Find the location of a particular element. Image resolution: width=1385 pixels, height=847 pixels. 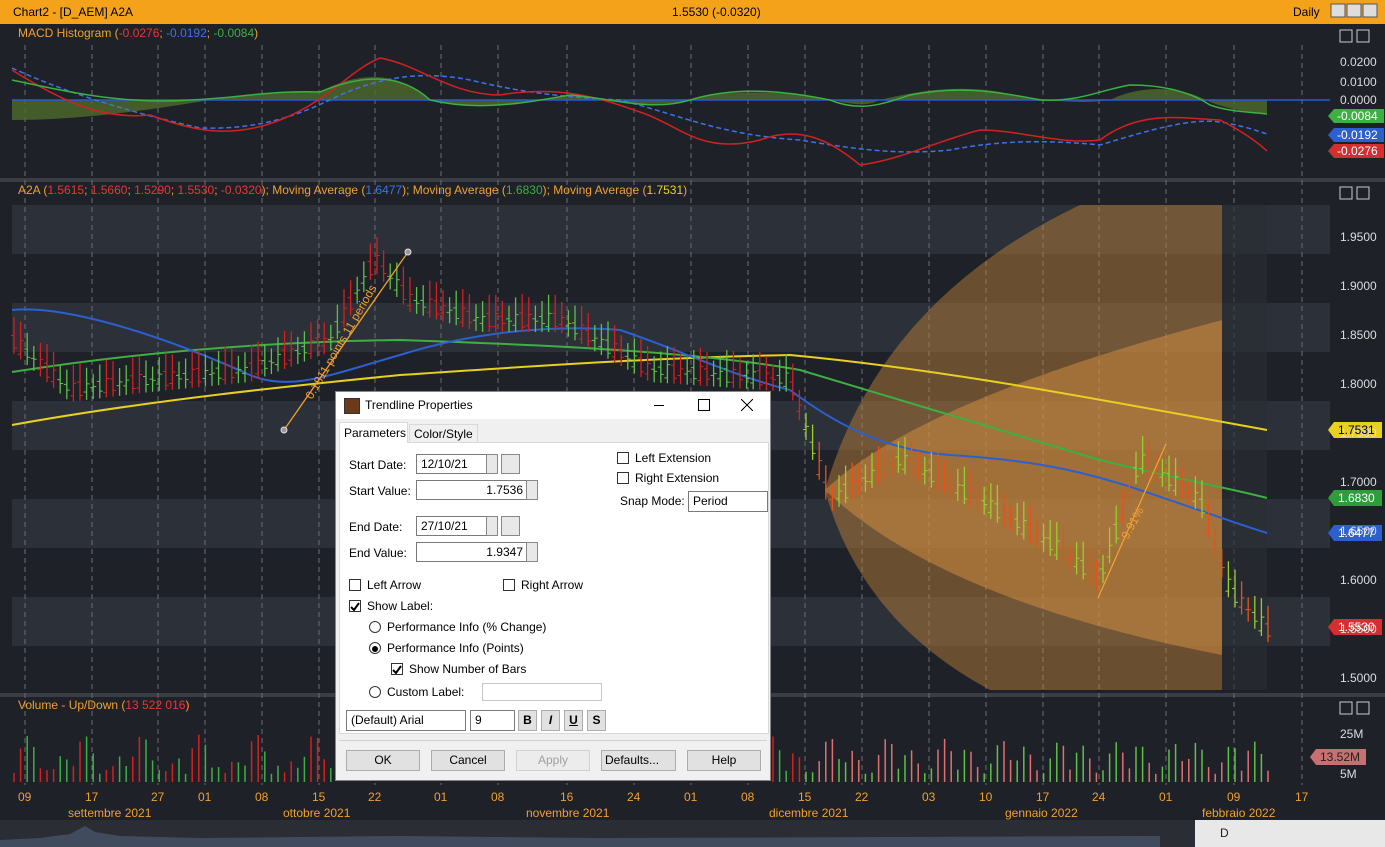

title-bar is located at coordinates (692, 12).